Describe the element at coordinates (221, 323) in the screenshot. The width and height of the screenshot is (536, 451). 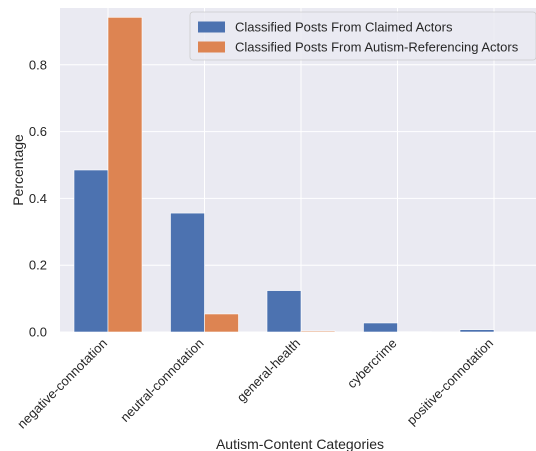
I see `bar-autism-referencing-actors-neutral-connotation` at that location.